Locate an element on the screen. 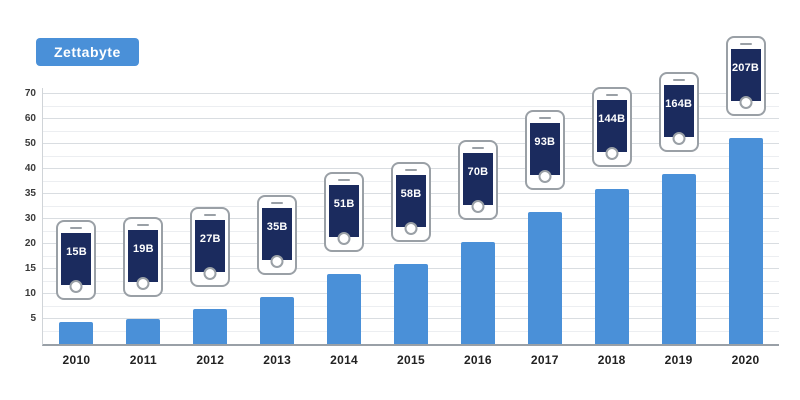 Image resolution: width=800 pixels, height=400 pixels. device-count-label: 51B is located at coordinates (344, 204).